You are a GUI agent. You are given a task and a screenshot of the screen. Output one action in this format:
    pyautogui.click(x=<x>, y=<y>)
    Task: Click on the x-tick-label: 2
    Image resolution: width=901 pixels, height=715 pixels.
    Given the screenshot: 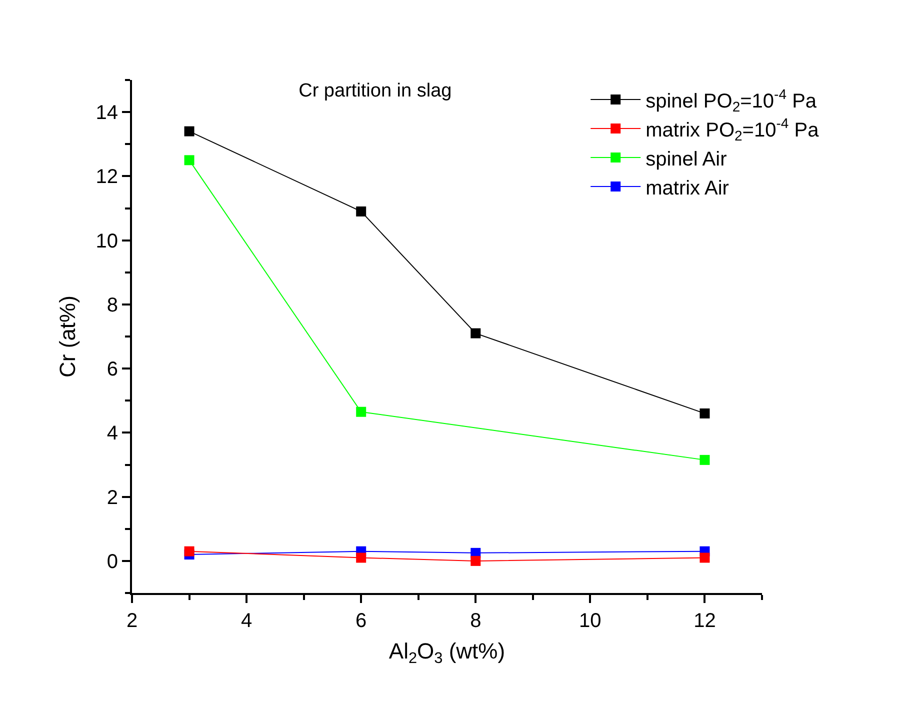 What is the action you would take?
    pyautogui.click(x=132, y=621)
    